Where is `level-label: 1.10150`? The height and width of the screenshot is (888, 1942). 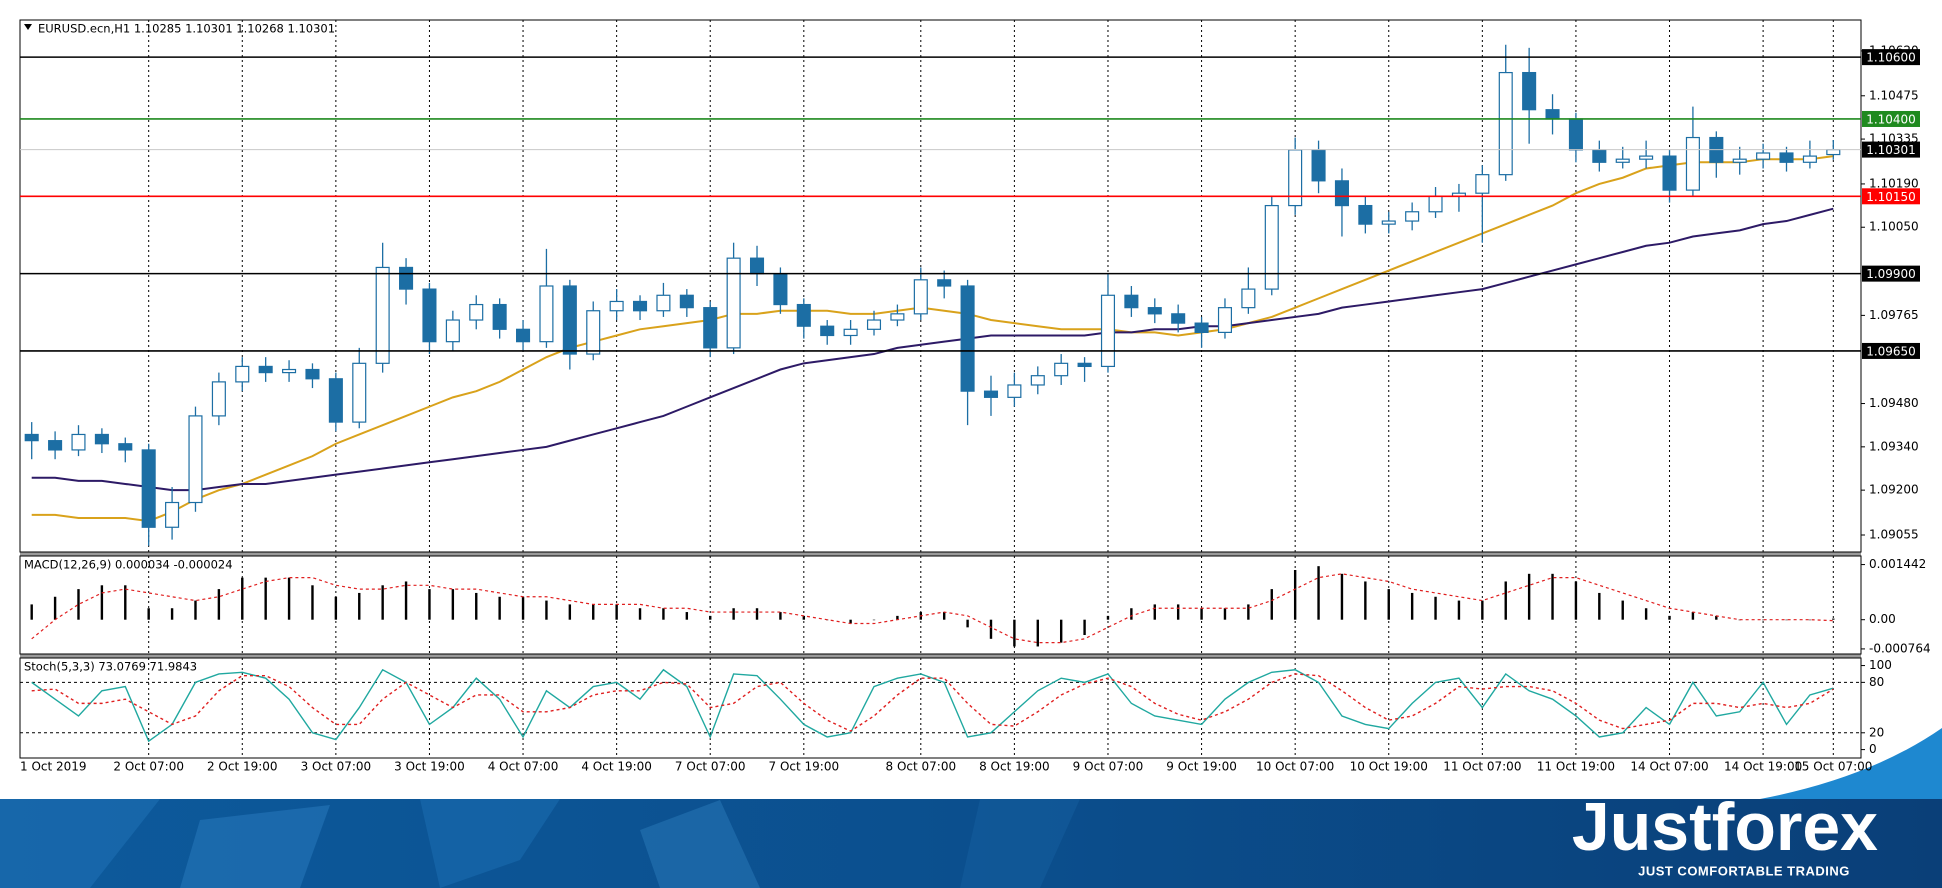
level-label: 1.10150 is located at coordinates (1891, 197).